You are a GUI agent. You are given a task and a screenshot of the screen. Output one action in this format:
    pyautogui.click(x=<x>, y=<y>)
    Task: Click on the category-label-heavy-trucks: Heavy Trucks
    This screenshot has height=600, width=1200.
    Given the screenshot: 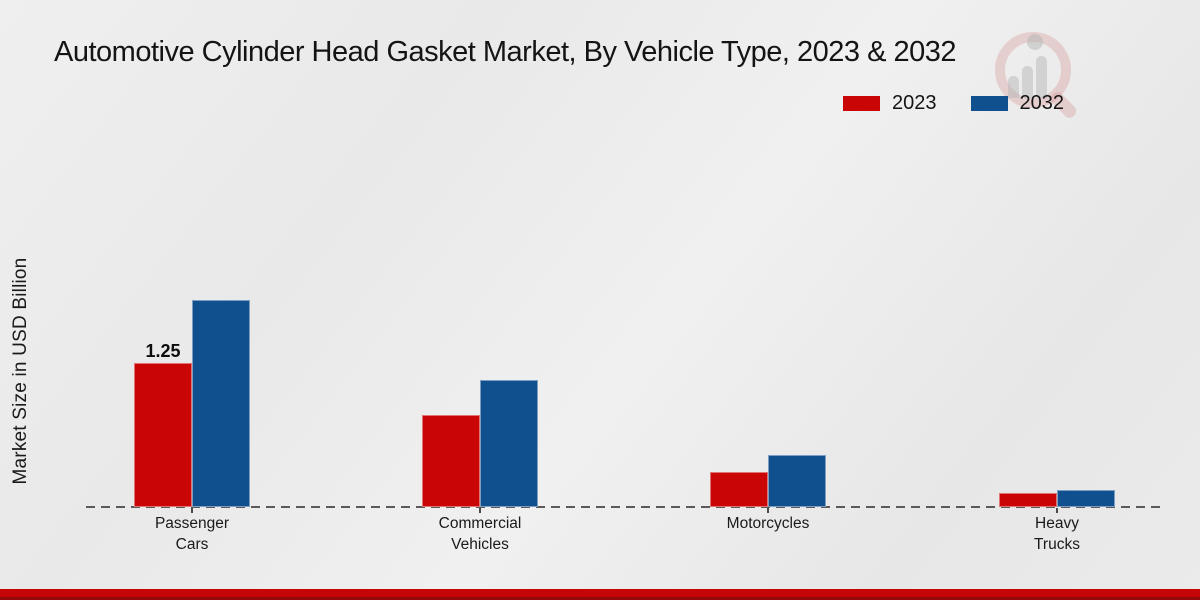 What is the action you would take?
    pyautogui.click(x=1057, y=534)
    